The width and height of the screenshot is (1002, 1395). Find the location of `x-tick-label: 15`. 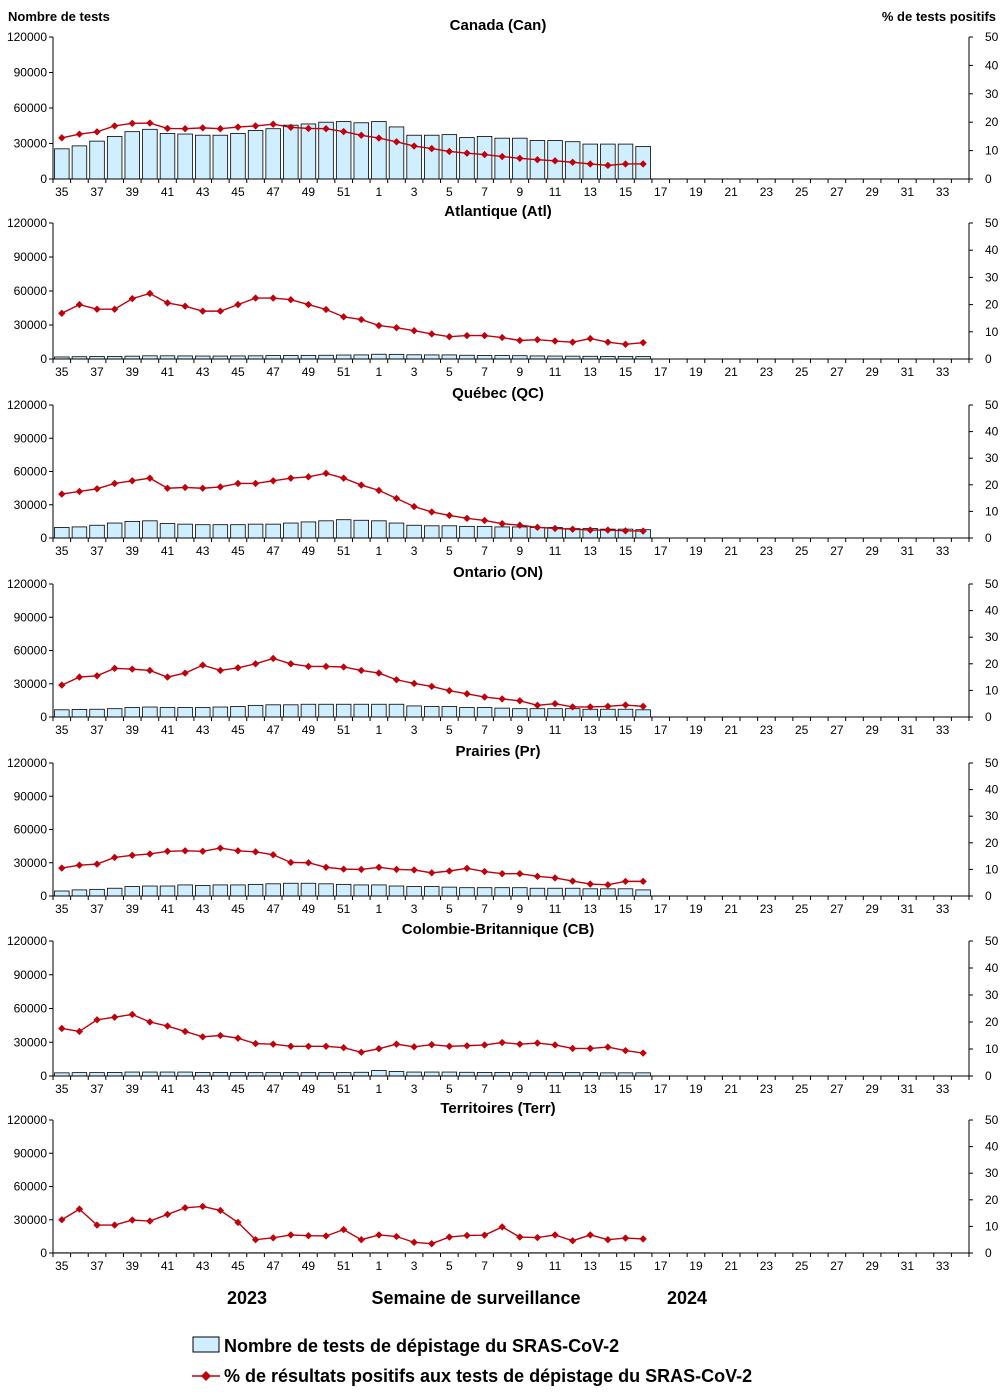

x-tick-label: 15 is located at coordinates (626, 909).